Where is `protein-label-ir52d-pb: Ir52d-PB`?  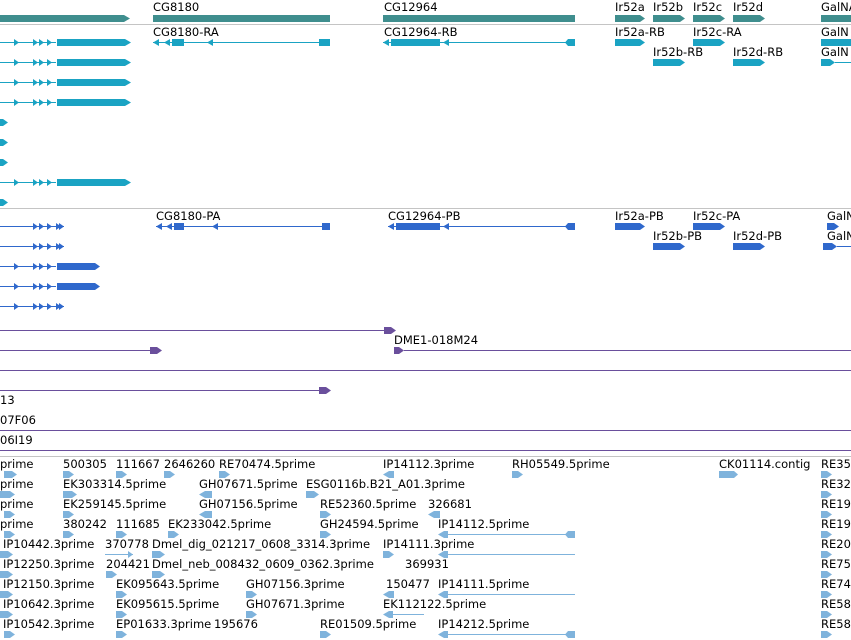 protein-label-ir52d-pb: Ir52d-PB is located at coordinates (758, 236).